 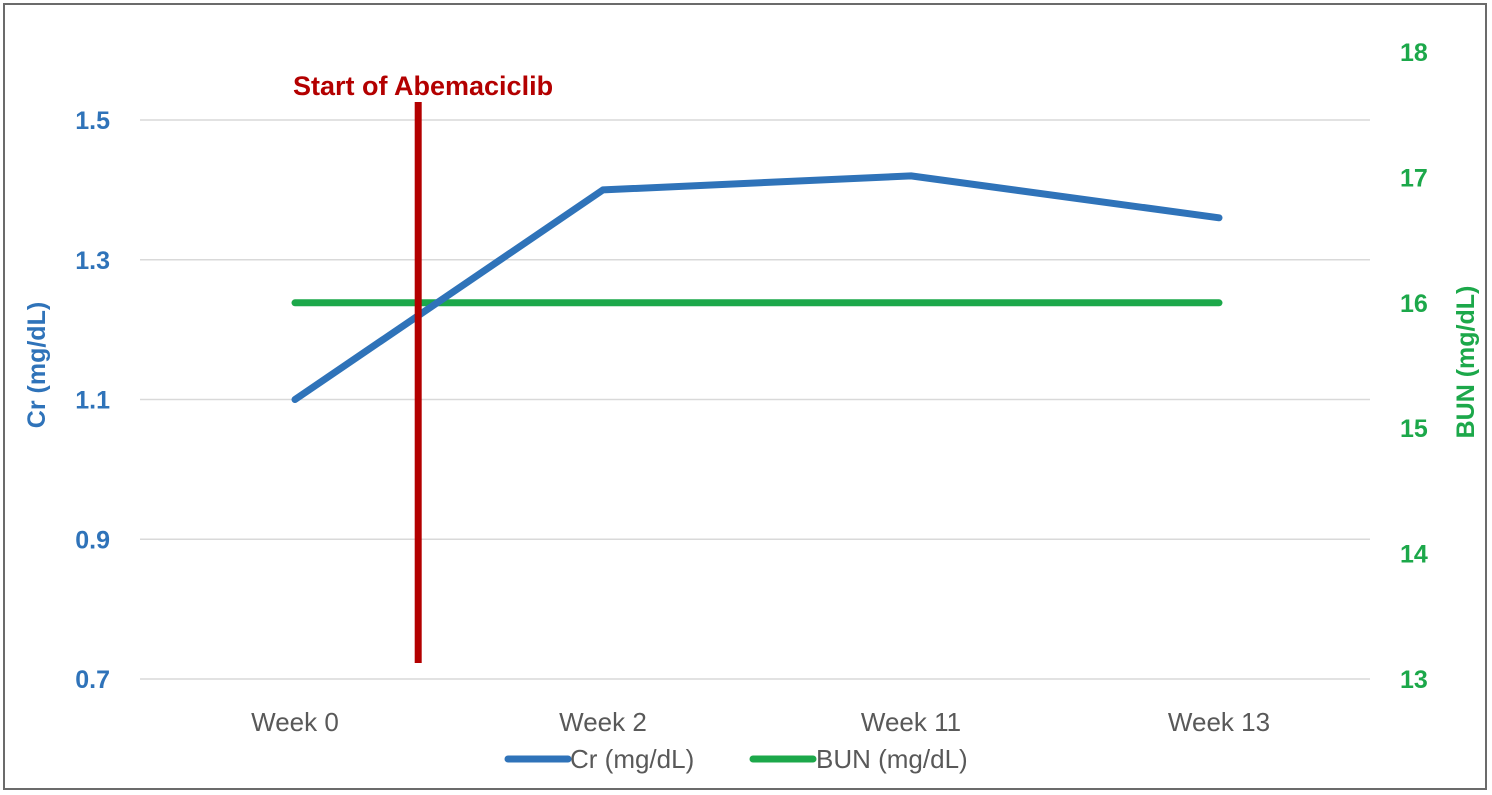 What do you see at coordinates (603, 722) in the screenshot?
I see `category-label-1: Week 2` at bounding box center [603, 722].